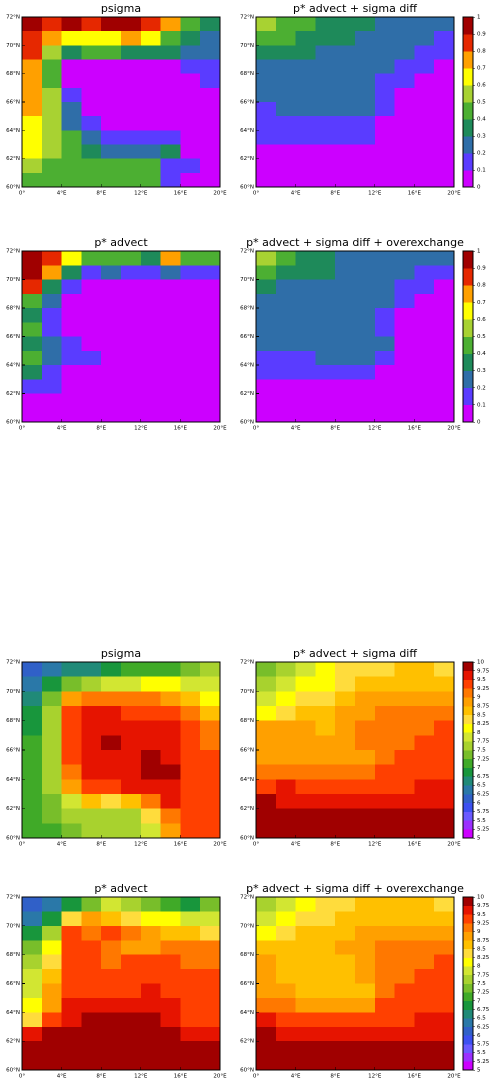 The height and width of the screenshot is (1084, 490). I want to click on colorbar-label: 0, so click(479, 423).